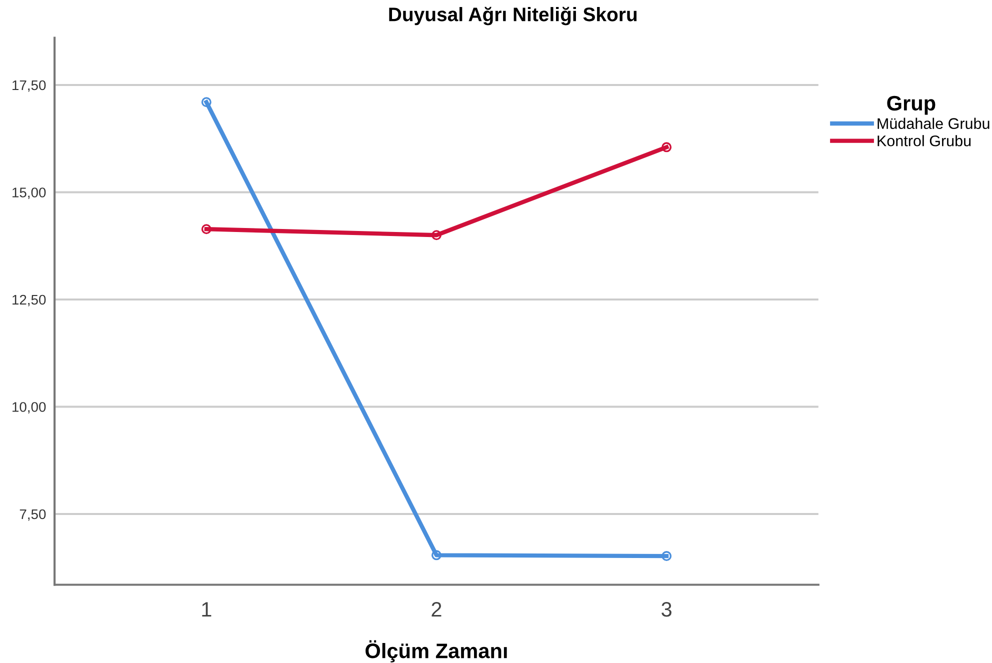 This screenshot has width=992, height=663. What do you see at coordinates (436, 651) in the screenshot?
I see `x-axis-title: Ölçüm Zamanı` at bounding box center [436, 651].